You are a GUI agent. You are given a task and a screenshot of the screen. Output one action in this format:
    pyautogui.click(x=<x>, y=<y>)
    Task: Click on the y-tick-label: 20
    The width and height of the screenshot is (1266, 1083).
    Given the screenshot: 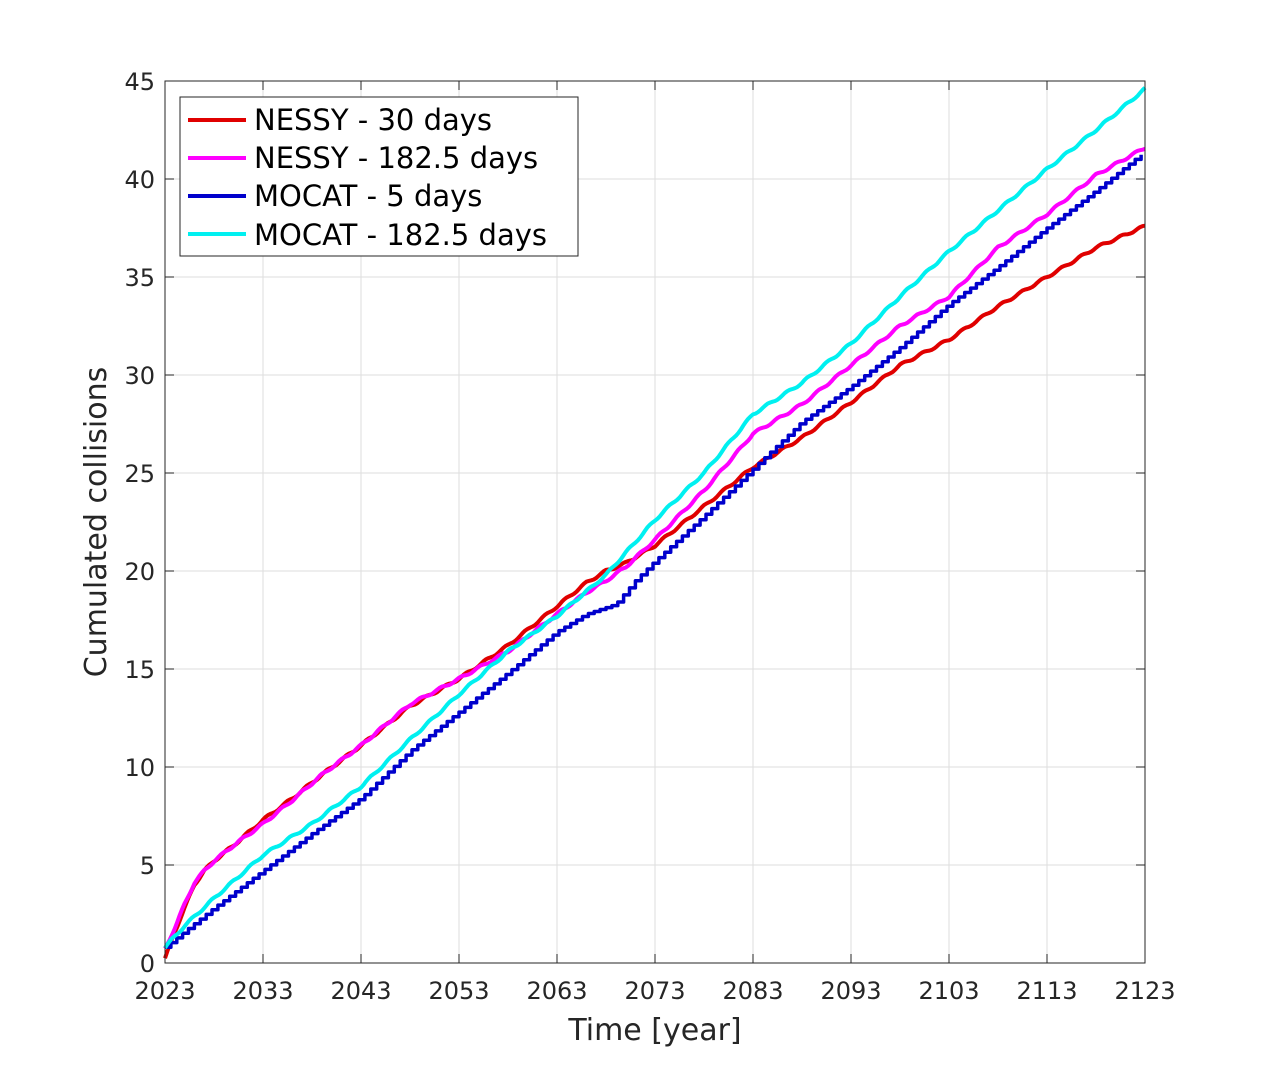 What is the action you would take?
    pyautogui.click(x=139, y=572)
    